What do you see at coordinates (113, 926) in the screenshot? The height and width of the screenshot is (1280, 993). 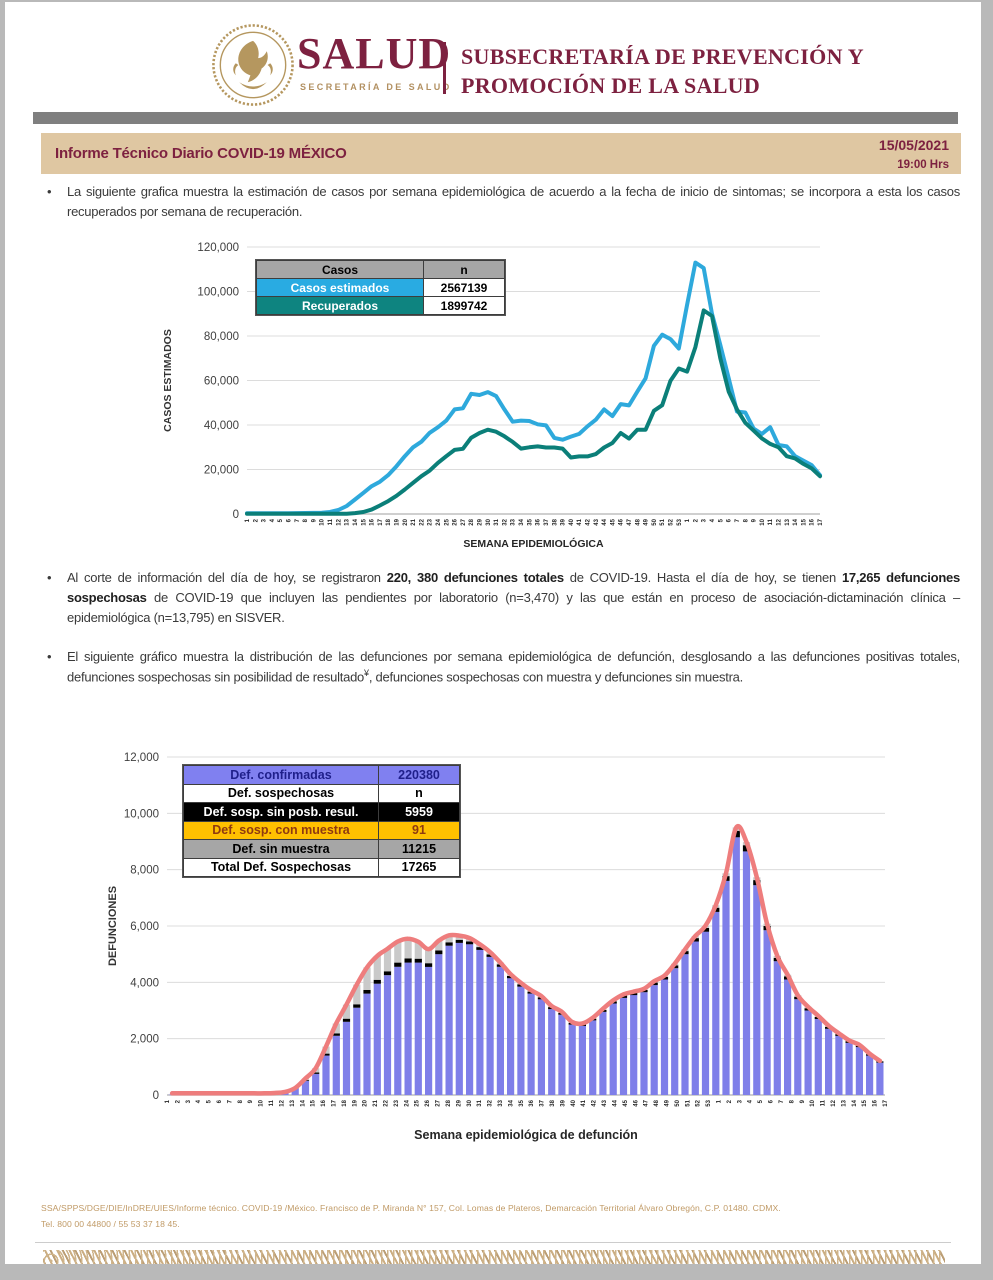 I see `y-axis-label: DEFUNCIONES` at bounding box center [113, 926].